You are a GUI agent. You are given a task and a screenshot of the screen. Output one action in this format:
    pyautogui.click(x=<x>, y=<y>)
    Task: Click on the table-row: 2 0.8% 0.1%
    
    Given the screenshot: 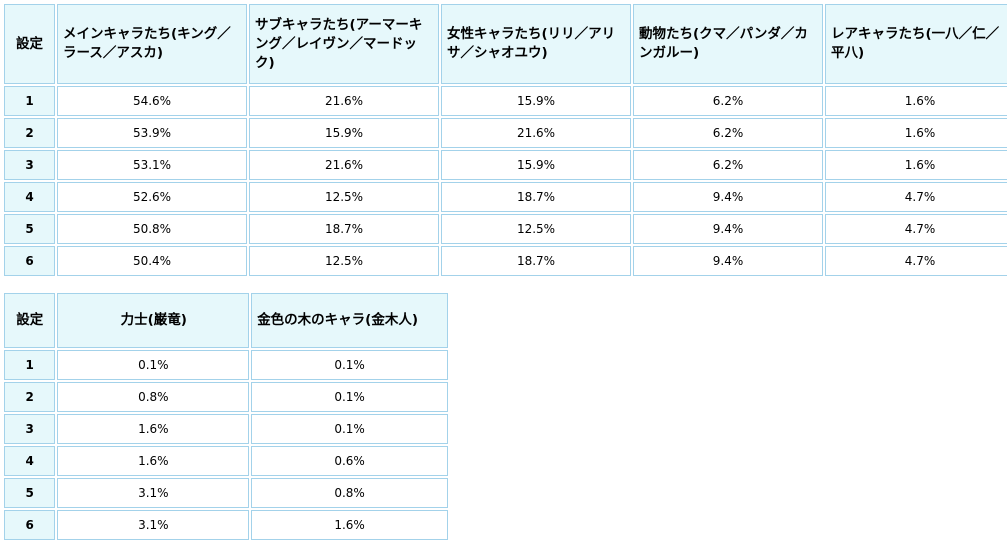 What is the action you would take?
    pyautogui.click(x=226, y=397)
    